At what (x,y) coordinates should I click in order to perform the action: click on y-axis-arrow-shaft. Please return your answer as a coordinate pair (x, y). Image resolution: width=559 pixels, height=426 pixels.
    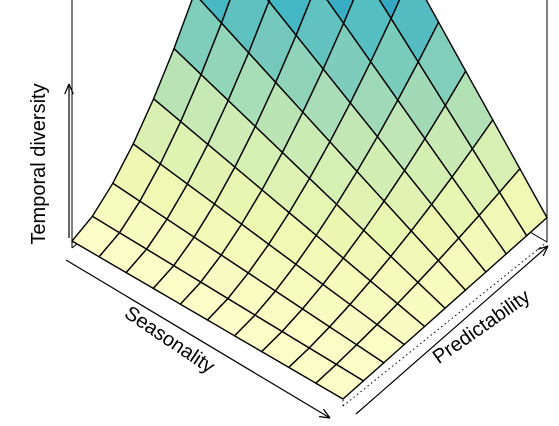
    Looking at the image, I should click on (452, 330).